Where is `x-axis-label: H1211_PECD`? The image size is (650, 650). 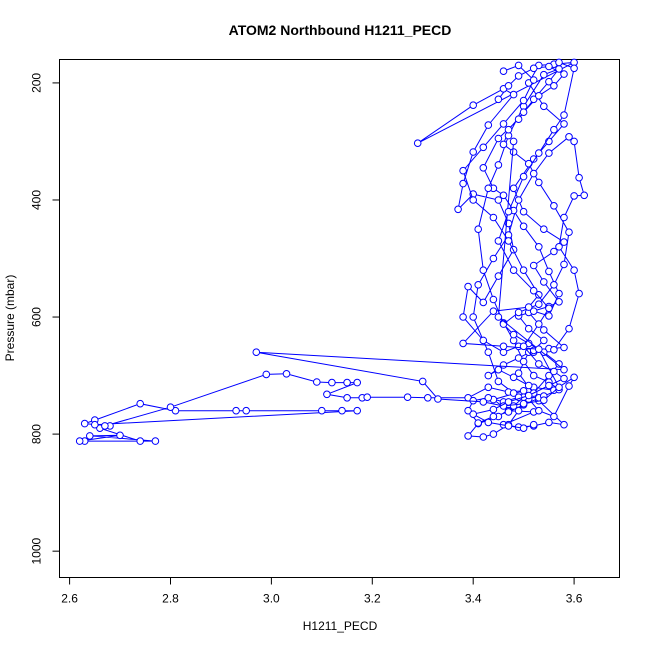
x-axis-label: H1211_PECD is located at coordinates (340, 626).